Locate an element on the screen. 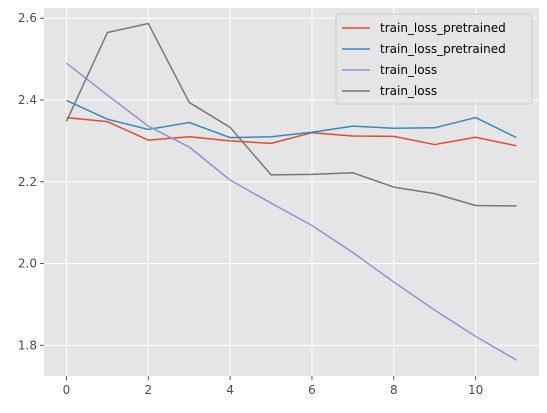 Image resolution: width=547 pixels, height=413 pixels. y-tick-label-4: 2.6 is located at coordinates (27, 18).